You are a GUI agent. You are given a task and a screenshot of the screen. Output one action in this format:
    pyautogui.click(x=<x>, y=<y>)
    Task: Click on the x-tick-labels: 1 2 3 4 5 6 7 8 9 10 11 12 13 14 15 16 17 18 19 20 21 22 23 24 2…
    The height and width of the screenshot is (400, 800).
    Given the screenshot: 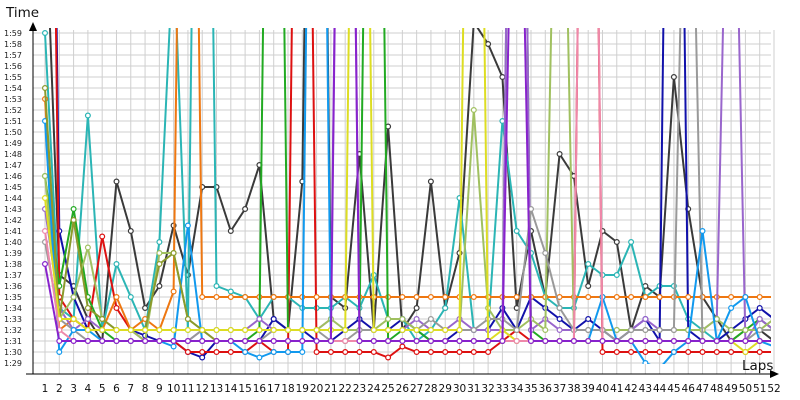 What is the action you would take?
    pyautogui.click(x=411, y=389)
    